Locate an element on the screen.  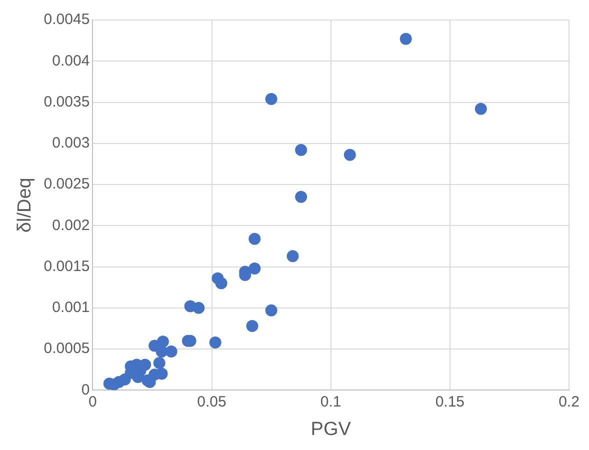
x-tick-label: 0.2 is located at coordinates (569, 401).